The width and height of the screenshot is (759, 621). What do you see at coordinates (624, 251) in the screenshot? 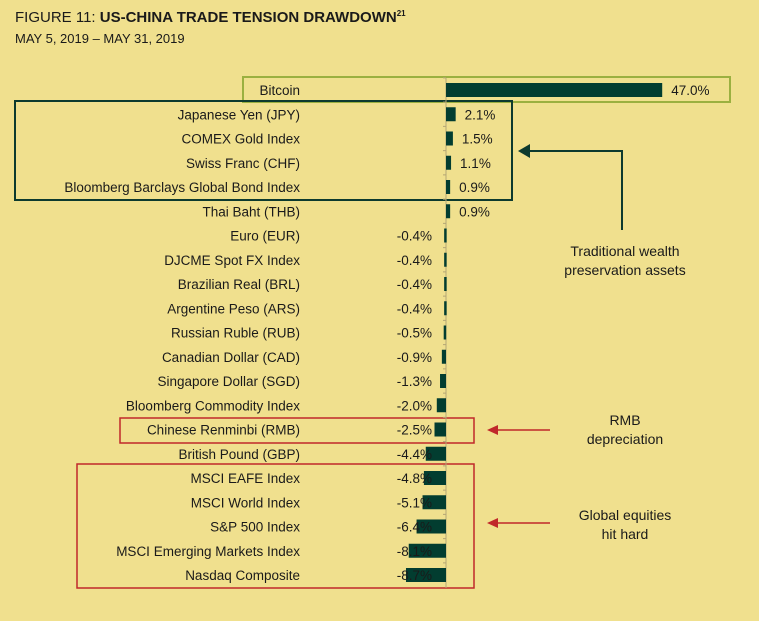
I see `annotation-text: Traditional wealth` at bounding box center [624, 251].